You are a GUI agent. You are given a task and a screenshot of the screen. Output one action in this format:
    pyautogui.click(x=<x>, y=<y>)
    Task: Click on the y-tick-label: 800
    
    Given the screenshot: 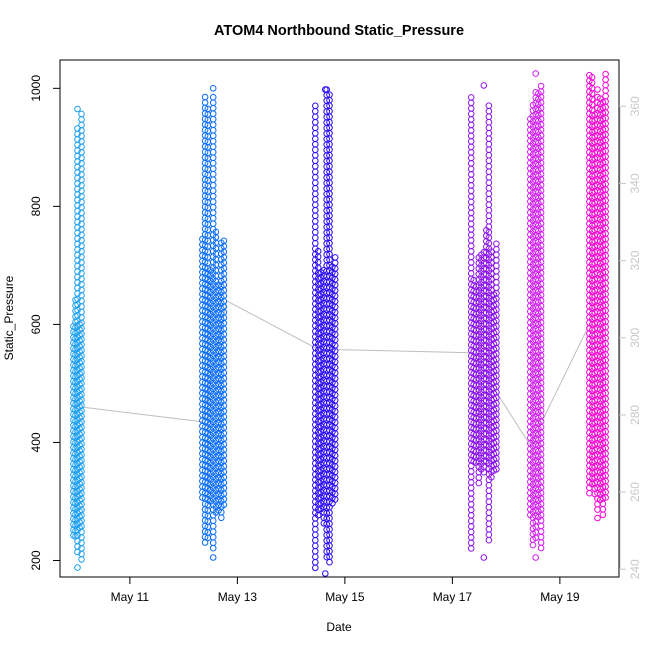 What is the action you would take?
    pyautogui.click(x=36, y=206)
    